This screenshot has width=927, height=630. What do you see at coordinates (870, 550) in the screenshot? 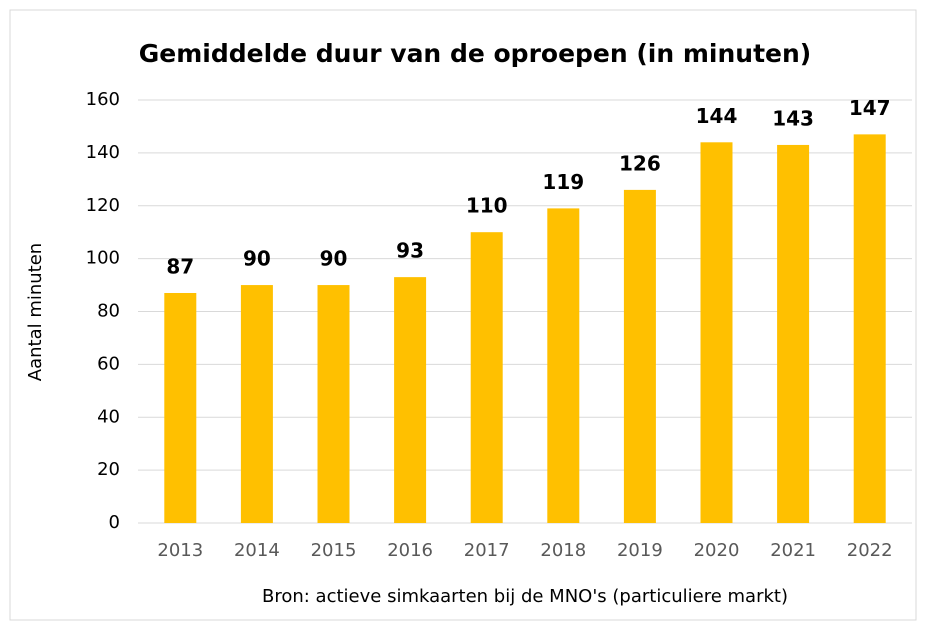
I see `x-tick-label: 2022` at bounding box center [870, 550].